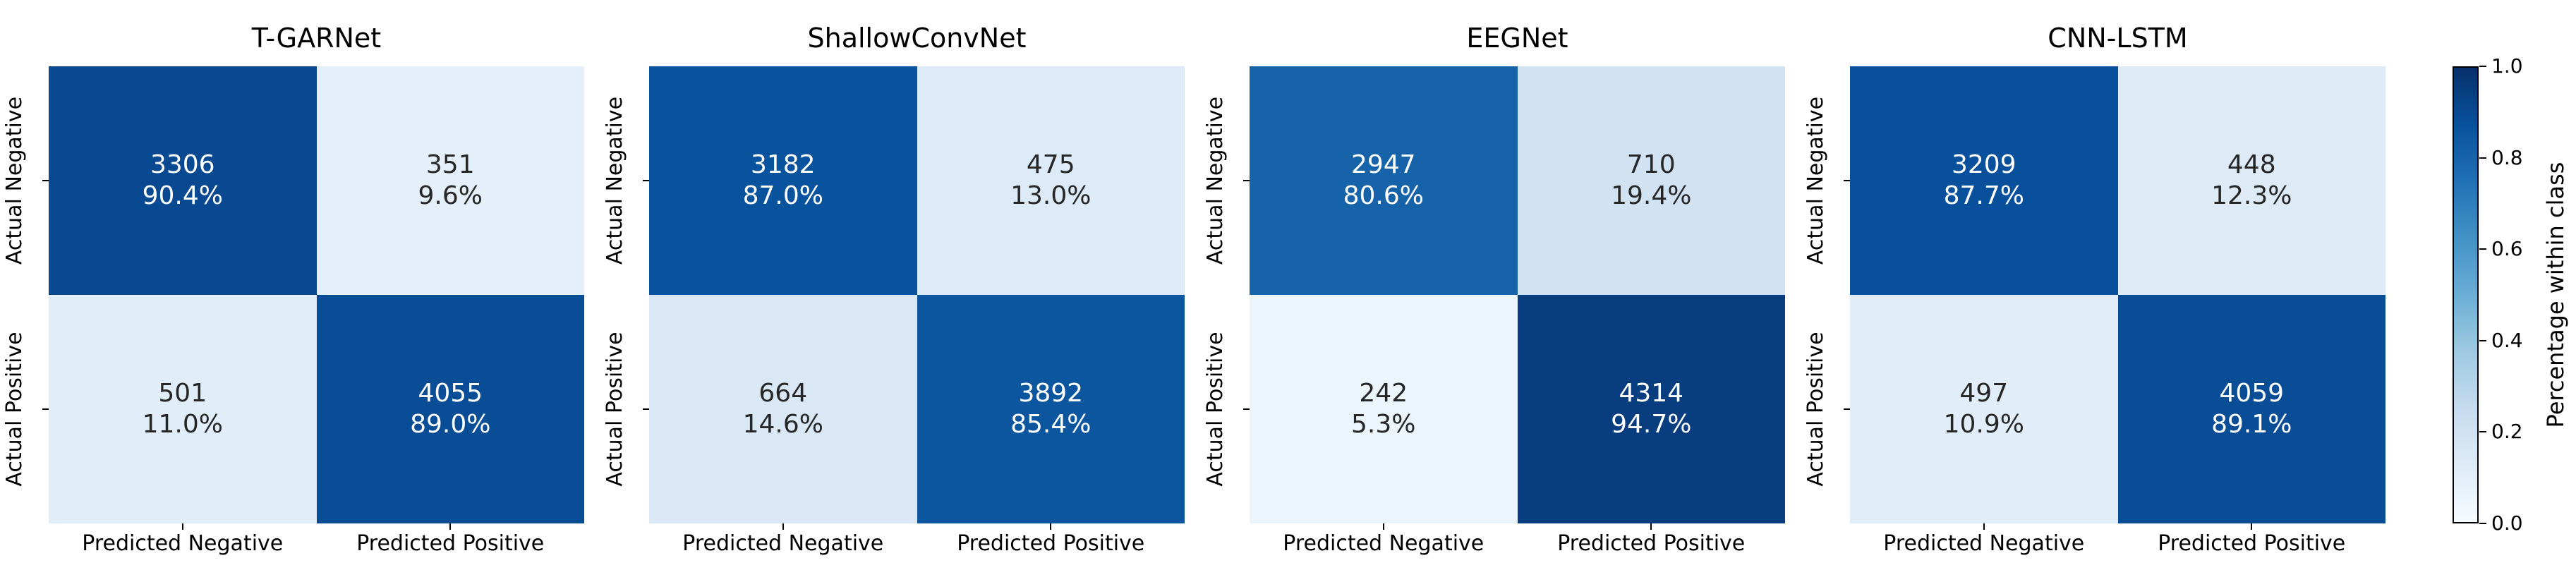 The width and height of the screenshot is (2576, 570). I want to click on matrix-cell-r0c1: 448 12.3%, so click(2251, 180).